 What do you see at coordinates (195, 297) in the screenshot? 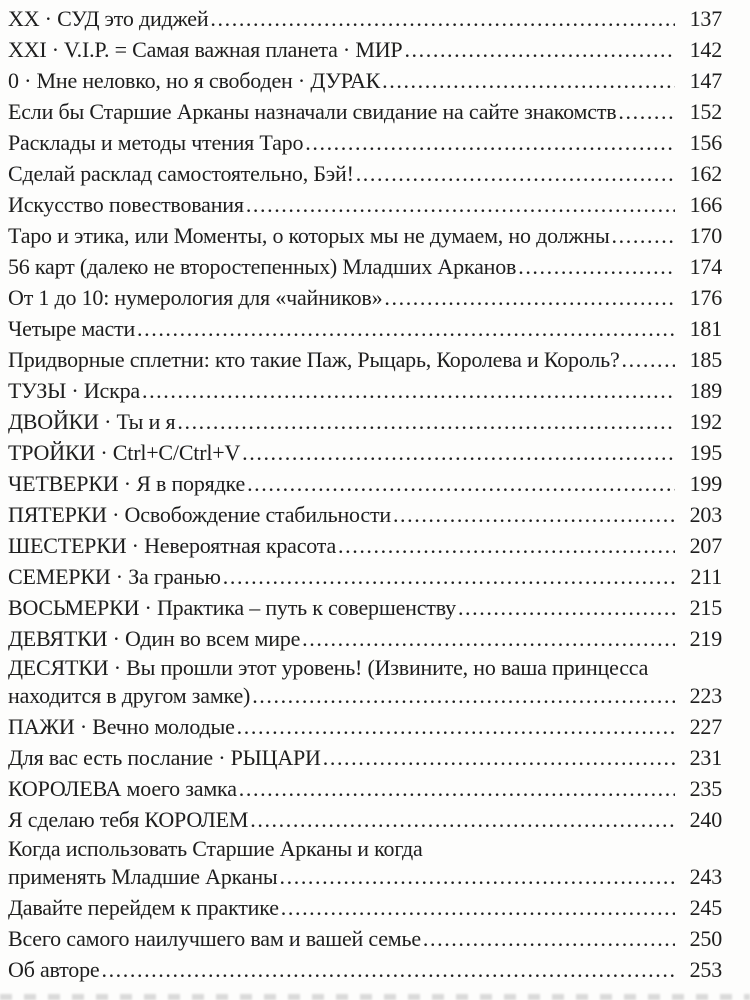
I see `toc-entry-title: От 1 до 10: нумерология для «чайников»` at bounding box center [195, 297].